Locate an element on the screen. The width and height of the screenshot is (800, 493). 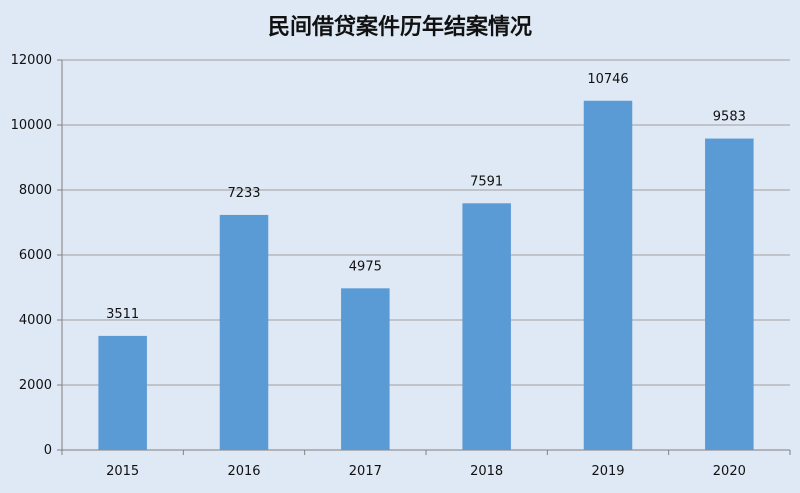
x-tick-label-2017: 2017 is located at coordinates (365, 471).